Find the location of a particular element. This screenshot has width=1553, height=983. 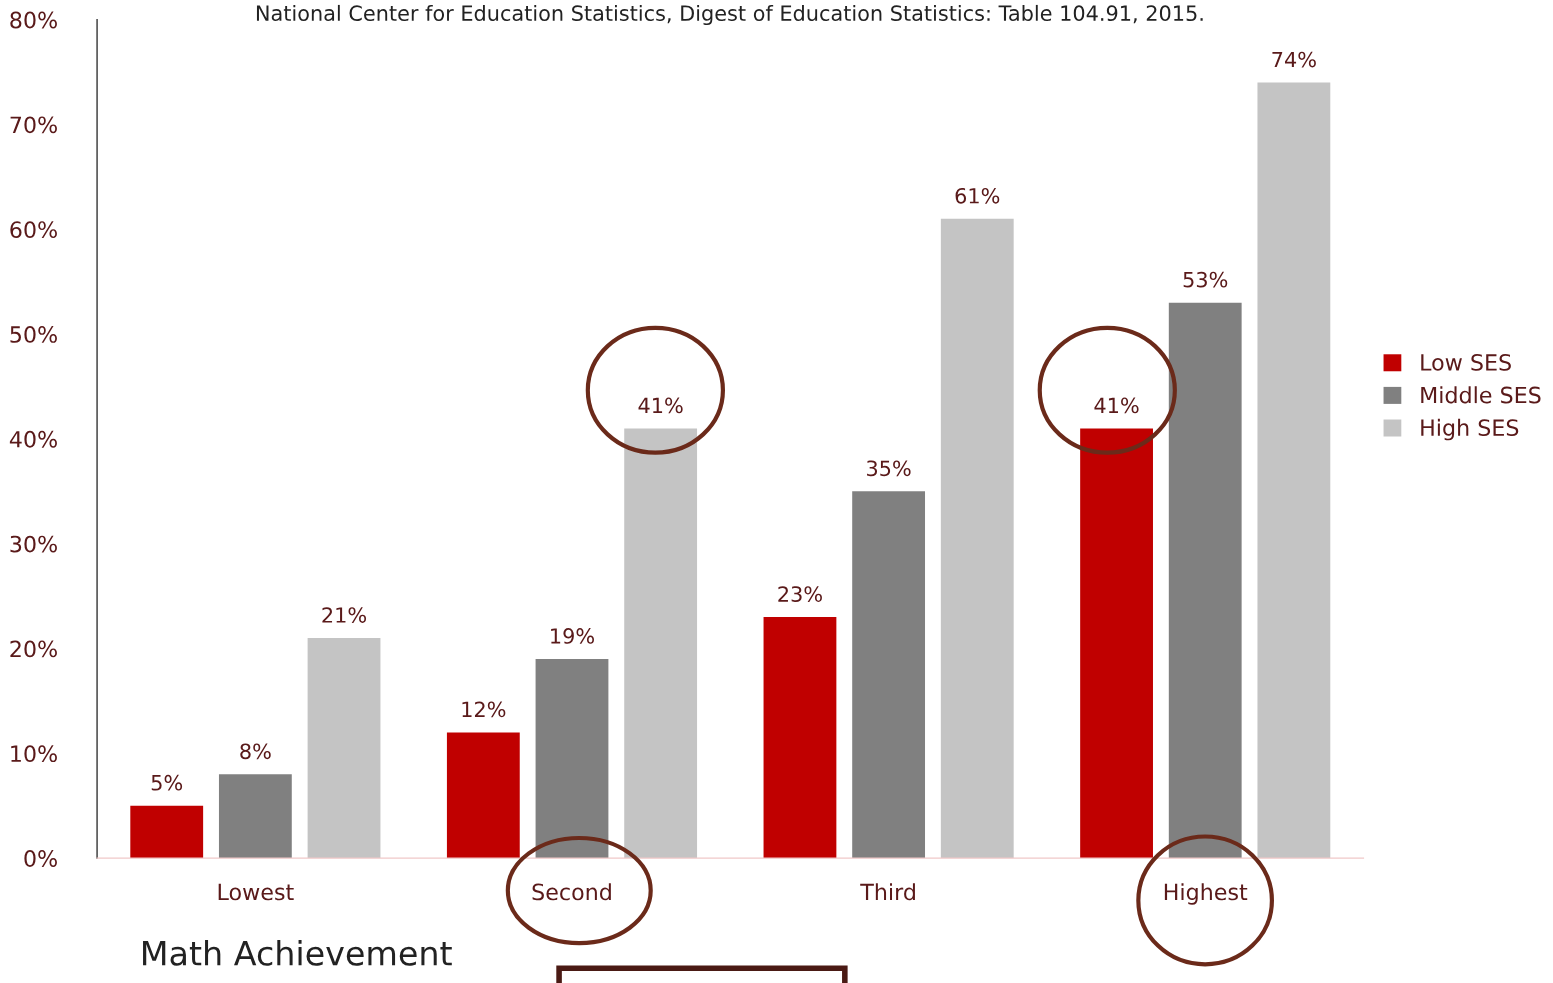

x-tick-label: Lowest is located at coordinates (256, 892).